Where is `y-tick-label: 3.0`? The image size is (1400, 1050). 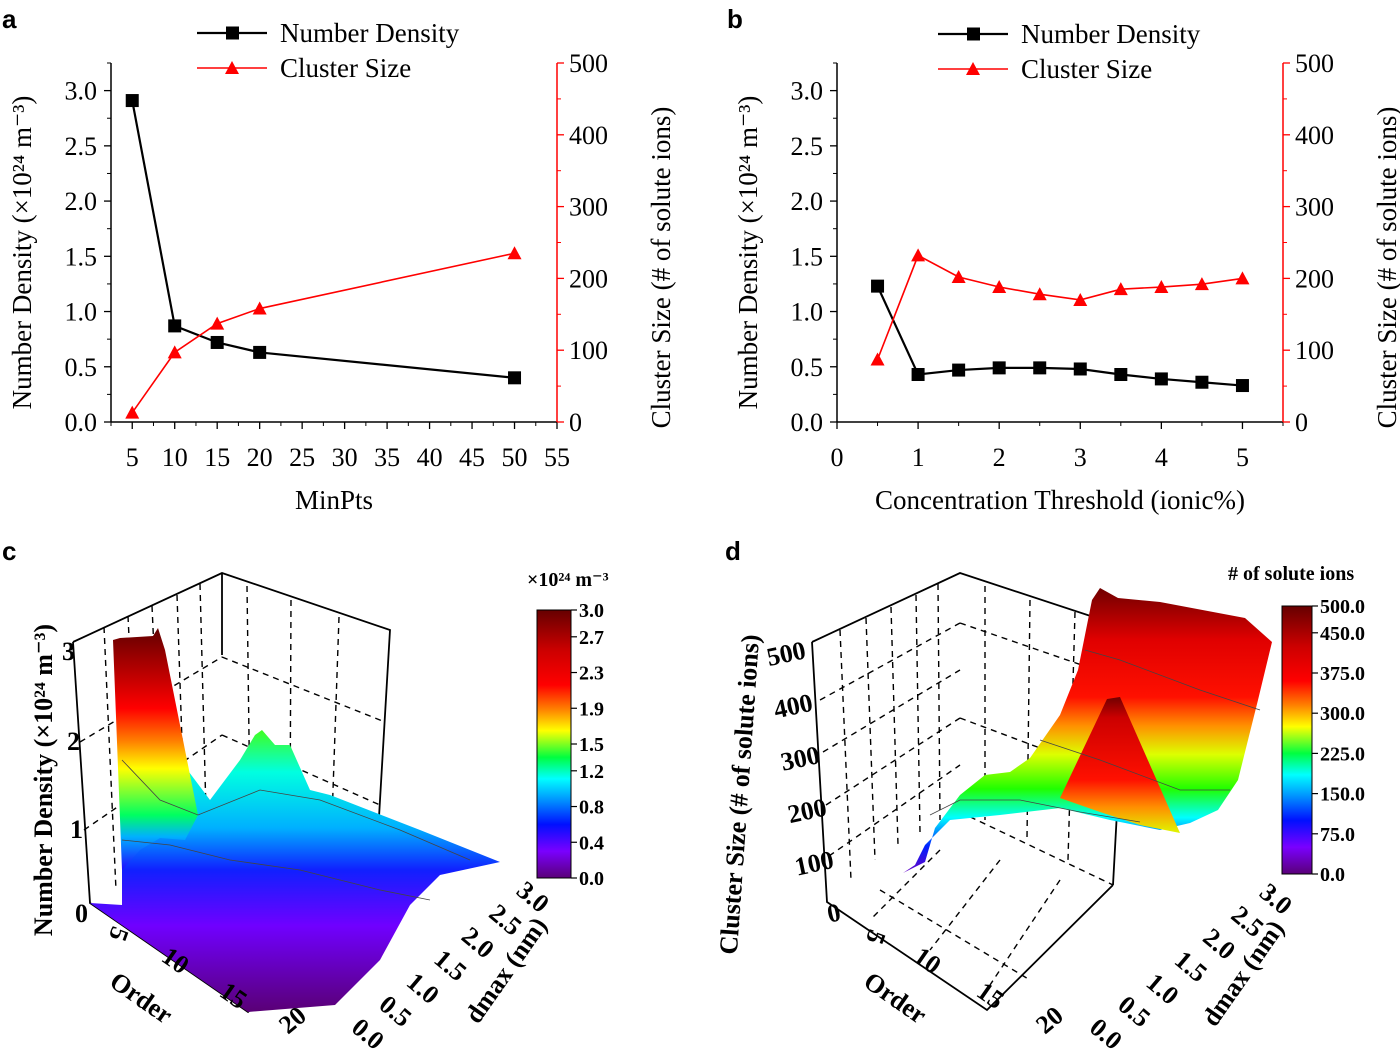
y-tick-label: 3.0 is located at coordinates (81, 91).